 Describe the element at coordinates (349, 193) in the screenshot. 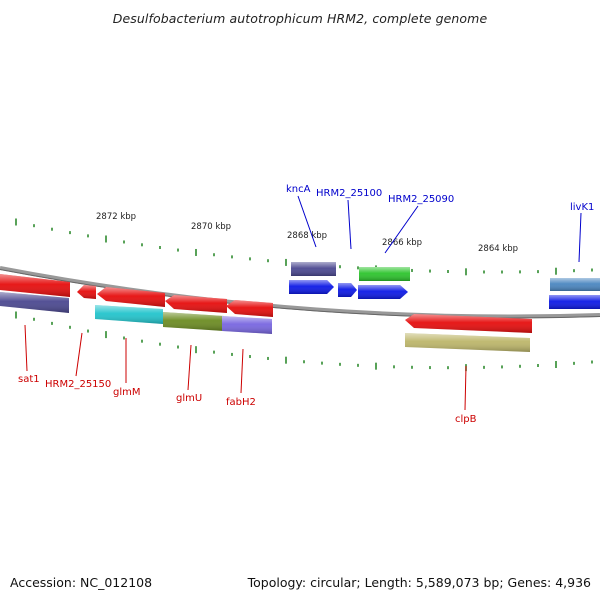

I see `label-HRM2_25100: HRM2_25100` at that location.